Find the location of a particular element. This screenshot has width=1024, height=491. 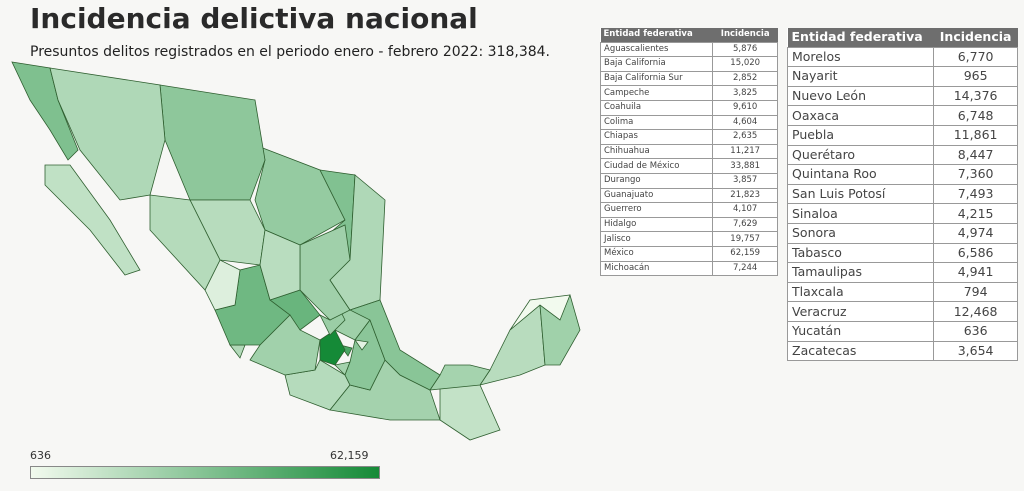

state-name: Sinaloa is located at coordinates (860, 213).